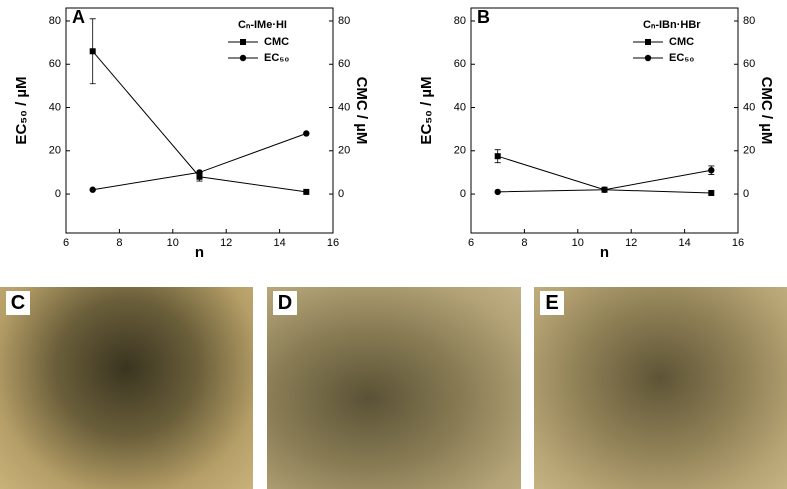  Describe the element at coordinates (285, 303) in the screenshot. I see `panel-label: D` at that location.